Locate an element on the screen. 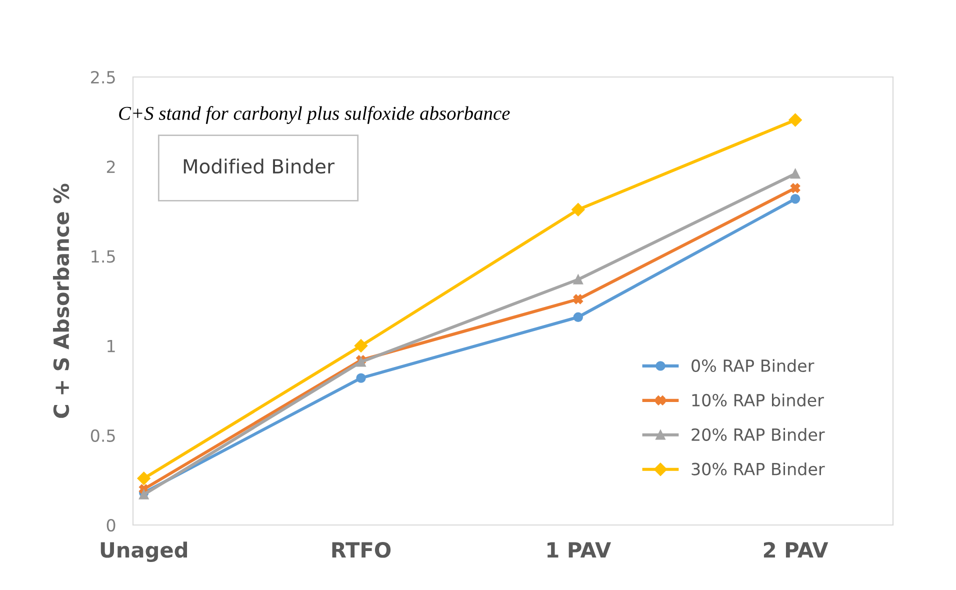  legend-label: 10% RAP binder is located at coordinates (758, 400).